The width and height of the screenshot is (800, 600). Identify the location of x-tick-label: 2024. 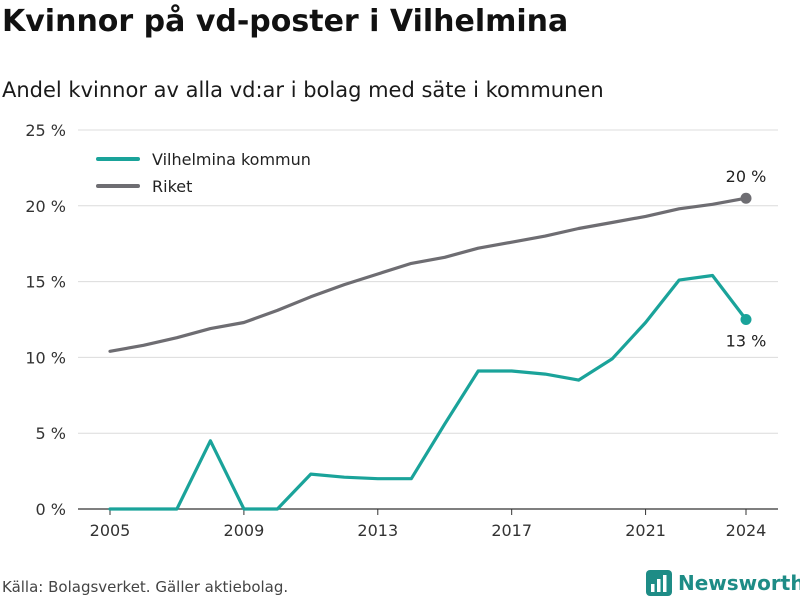
(746, 530).